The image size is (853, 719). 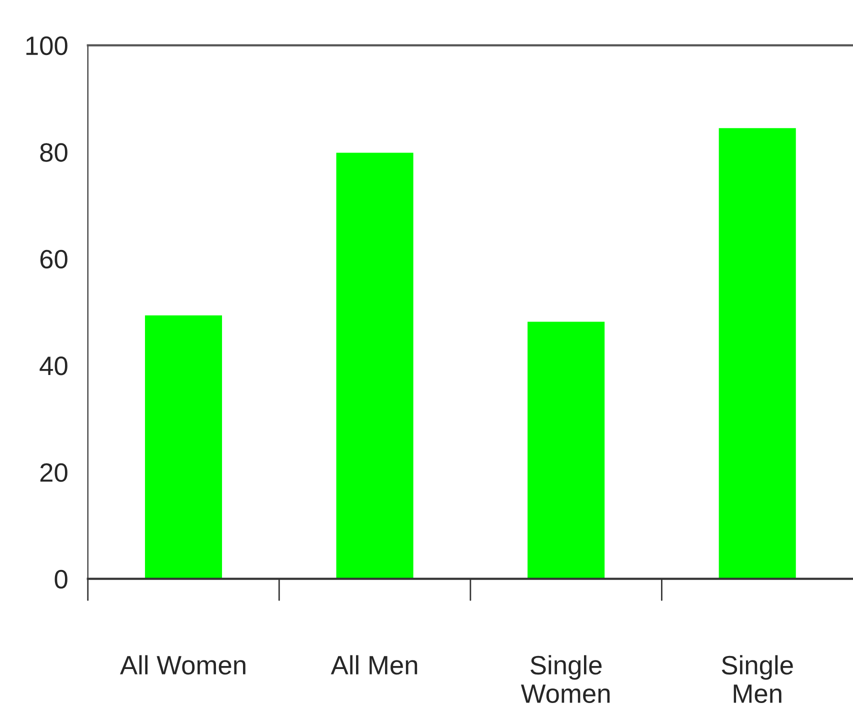 I want to click on y-tick-label: 20, so click(x=54, y=472).